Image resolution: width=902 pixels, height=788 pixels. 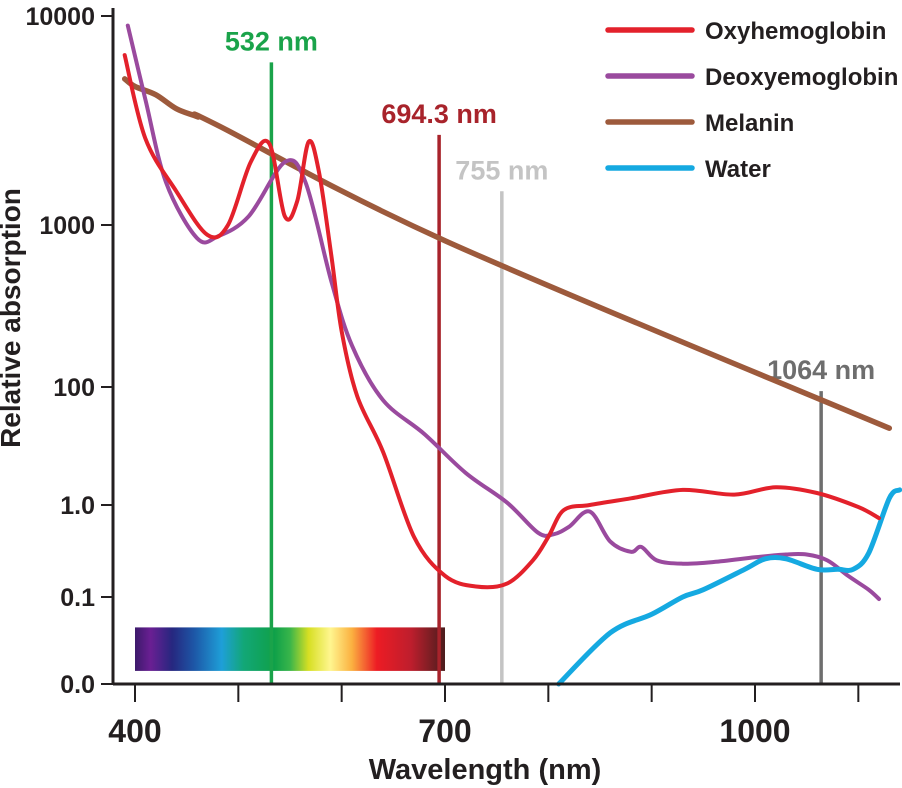 What do you see at coordinates (801, 77) in the screenshot?
I see `legend-label-deoxyemoglobin: Deoxyemoglobin` at bounding box center [801, 77].